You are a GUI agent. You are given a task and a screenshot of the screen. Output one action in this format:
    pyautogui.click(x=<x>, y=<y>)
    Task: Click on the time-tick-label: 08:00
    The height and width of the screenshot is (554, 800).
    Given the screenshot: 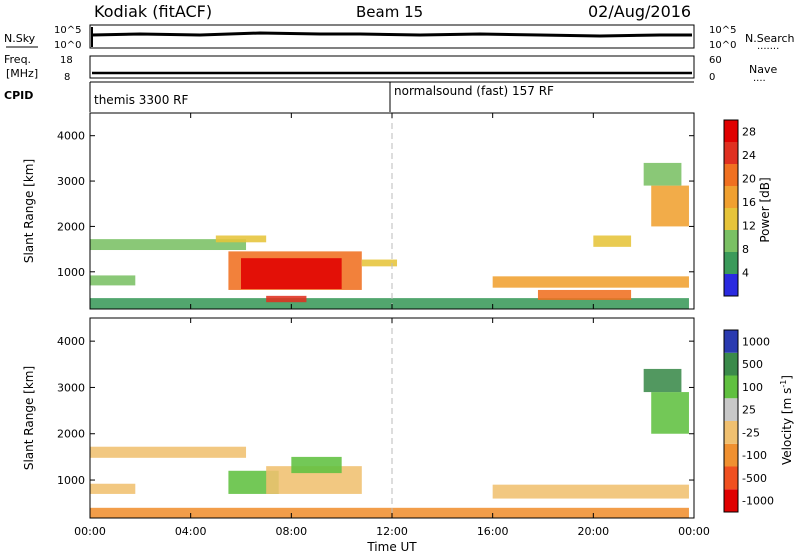 What is the action you would take?
    pyautogui.click(x=291, y=531)
    